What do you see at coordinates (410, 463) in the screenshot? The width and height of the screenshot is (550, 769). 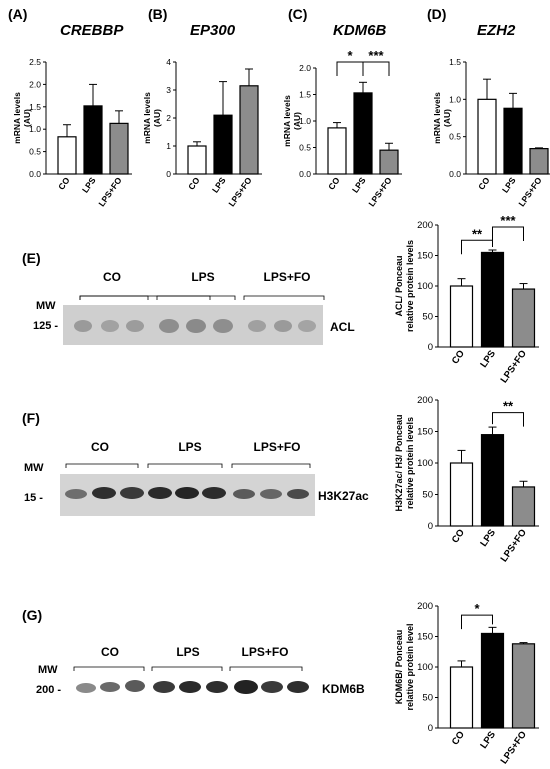 I see `chart-f-ylabel: relative protein levels` at bounding box center [410, 463].